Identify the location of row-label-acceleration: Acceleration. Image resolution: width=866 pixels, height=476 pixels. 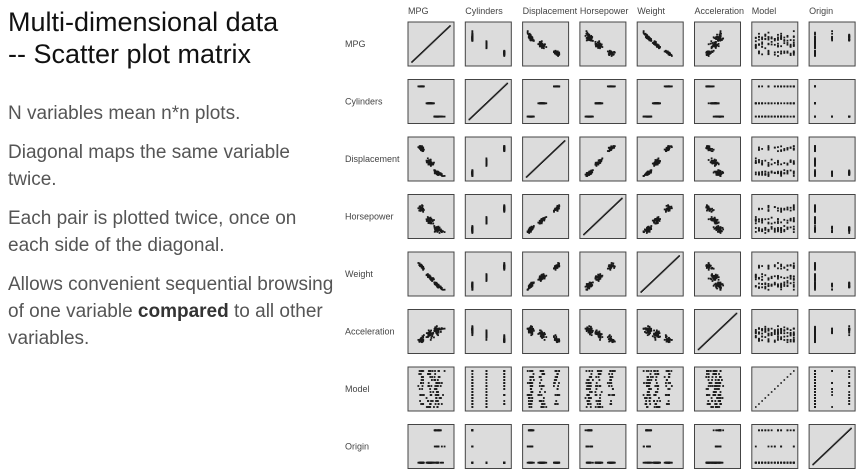
(370, 332).